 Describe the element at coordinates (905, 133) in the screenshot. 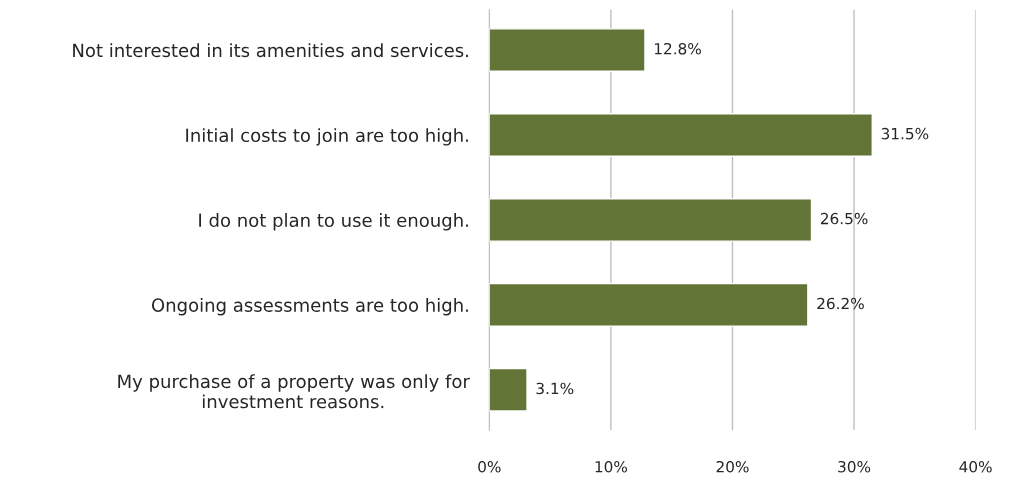

I see `data-label: 31.5%` at that location.